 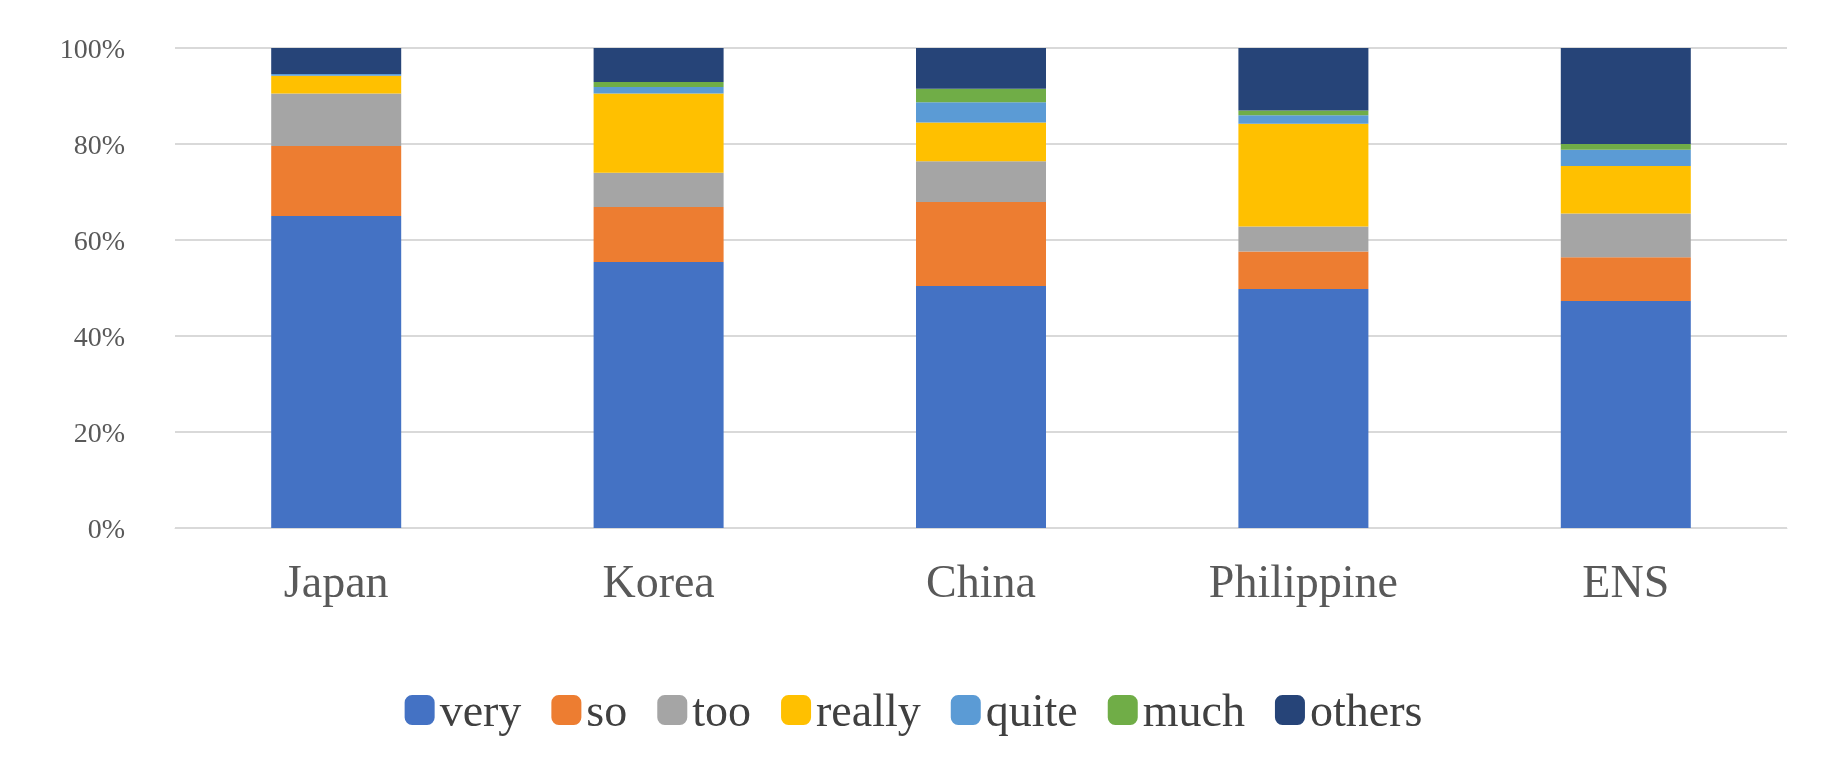 I want to click on legend-label: quite, so click(x=1031, y=710).